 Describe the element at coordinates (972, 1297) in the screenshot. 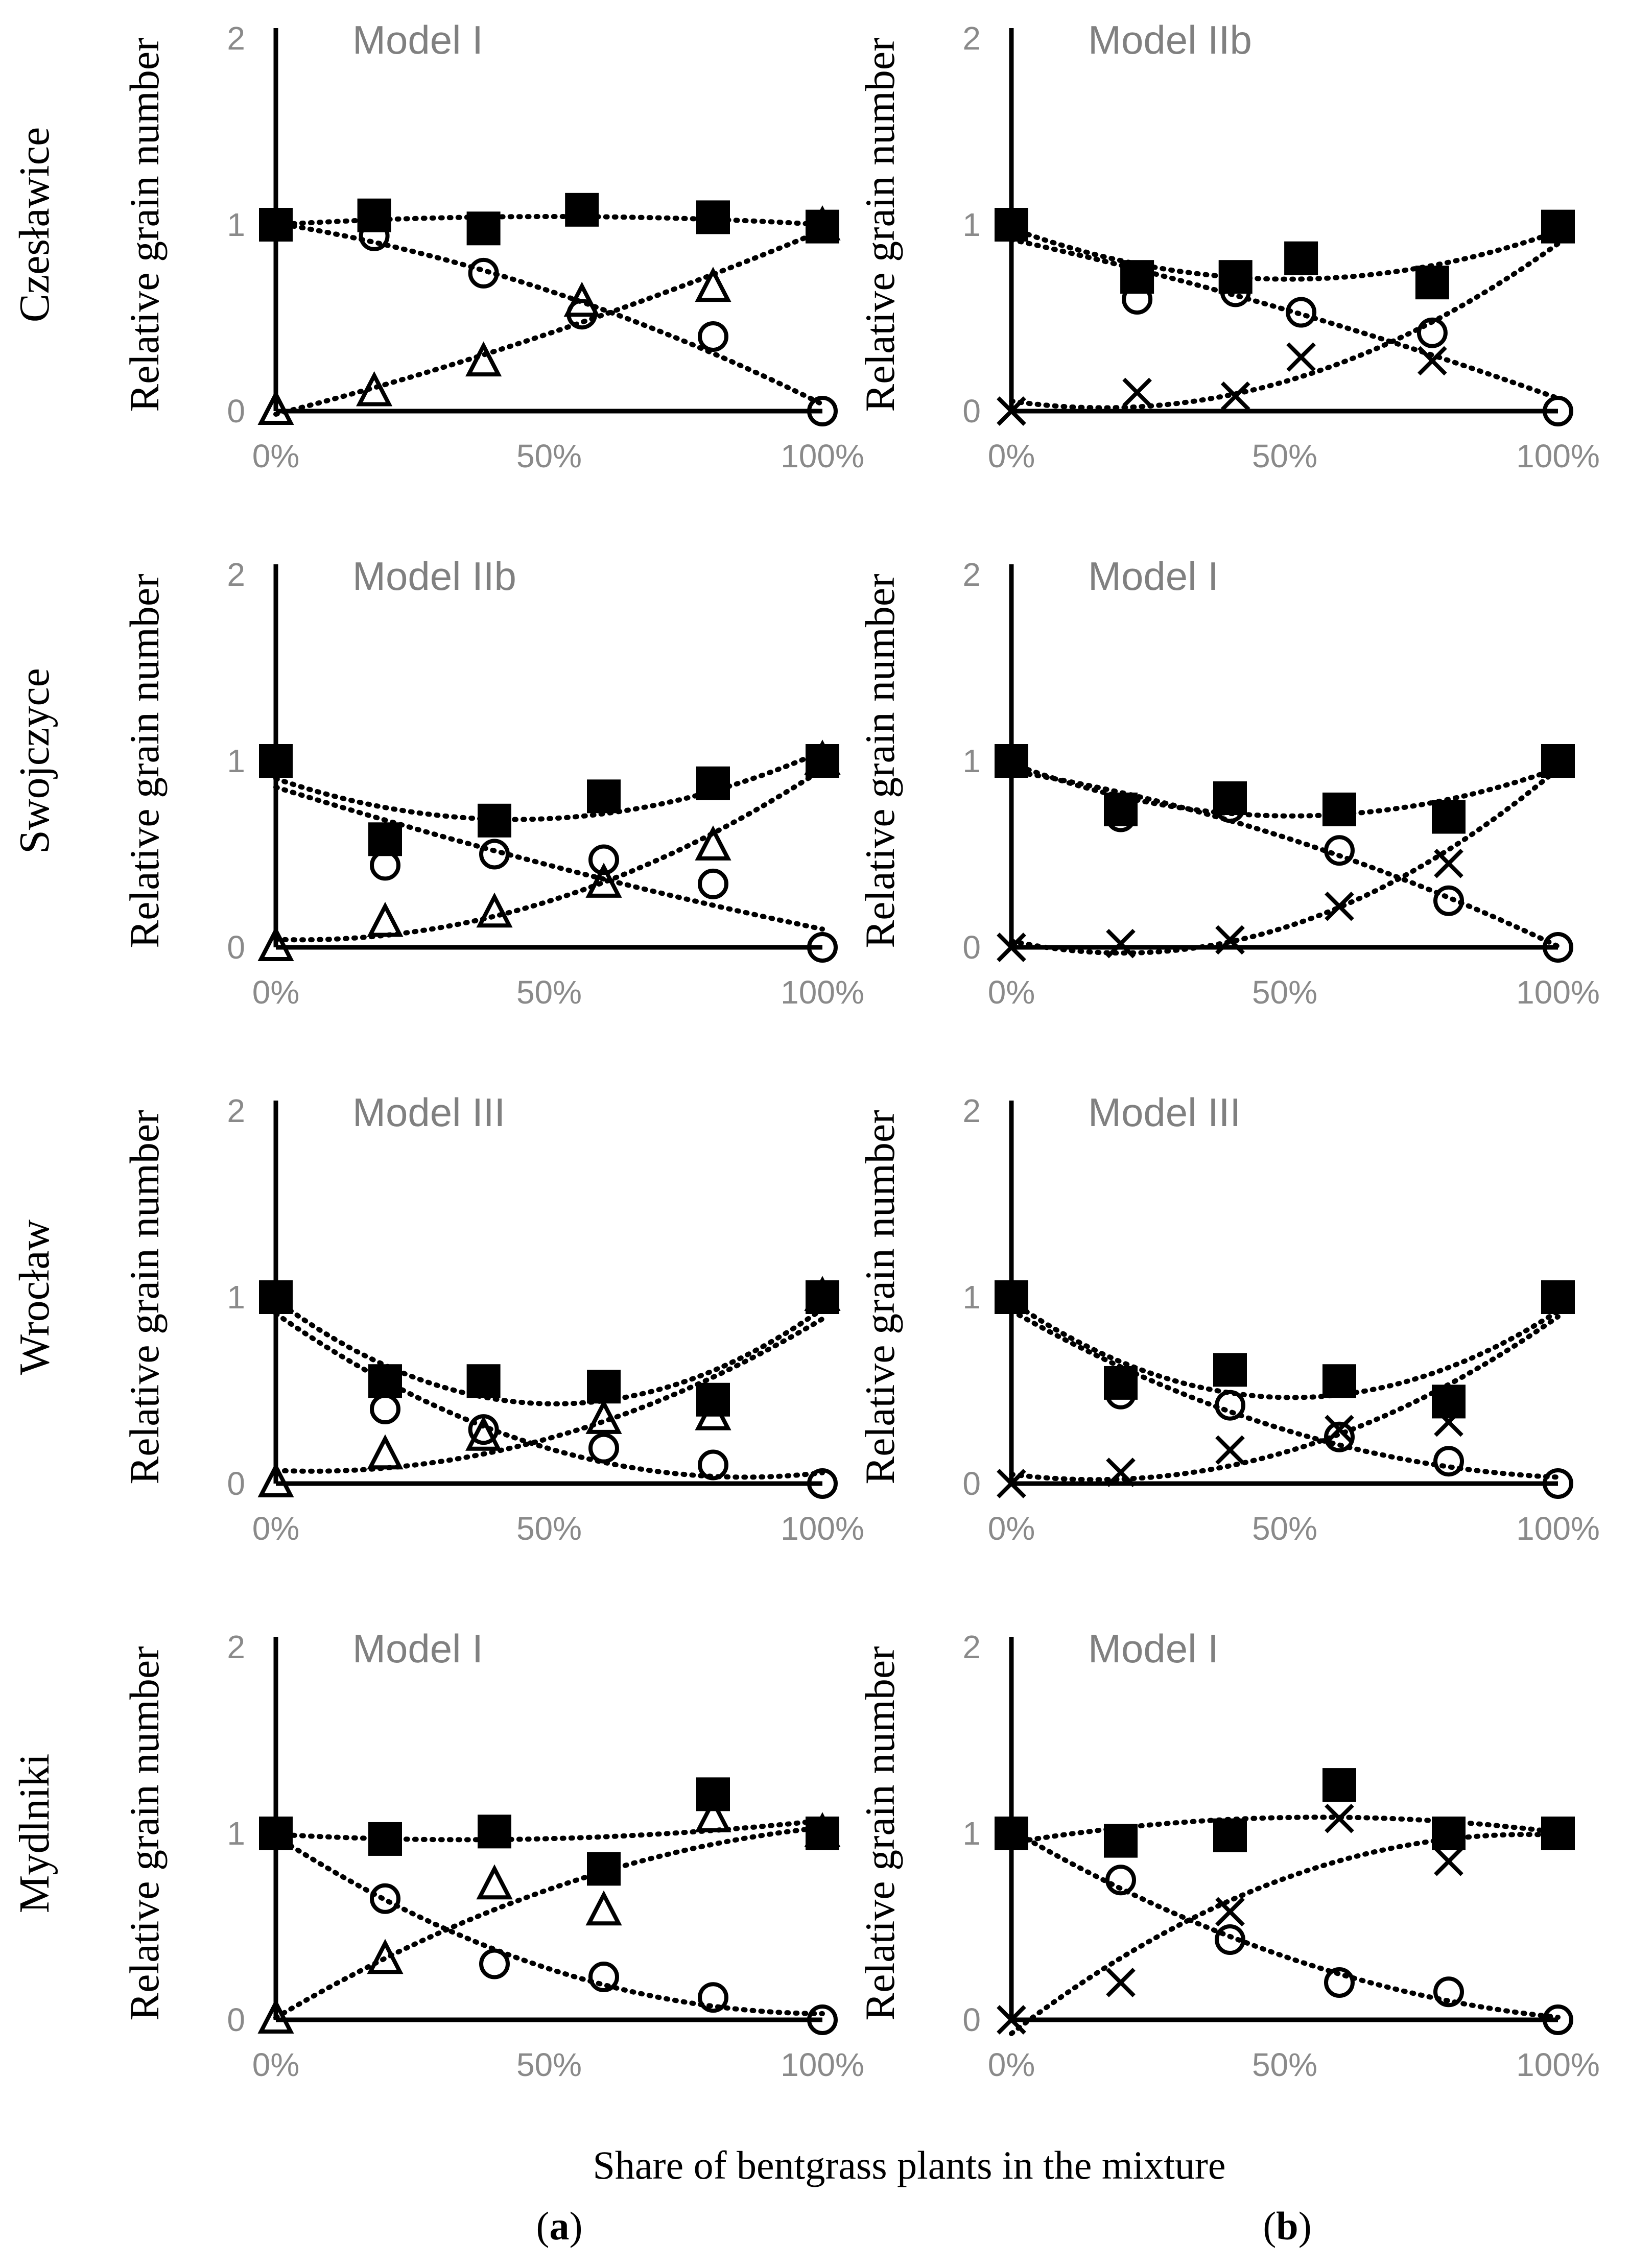

I see `y-tick-label: 1` at that location.